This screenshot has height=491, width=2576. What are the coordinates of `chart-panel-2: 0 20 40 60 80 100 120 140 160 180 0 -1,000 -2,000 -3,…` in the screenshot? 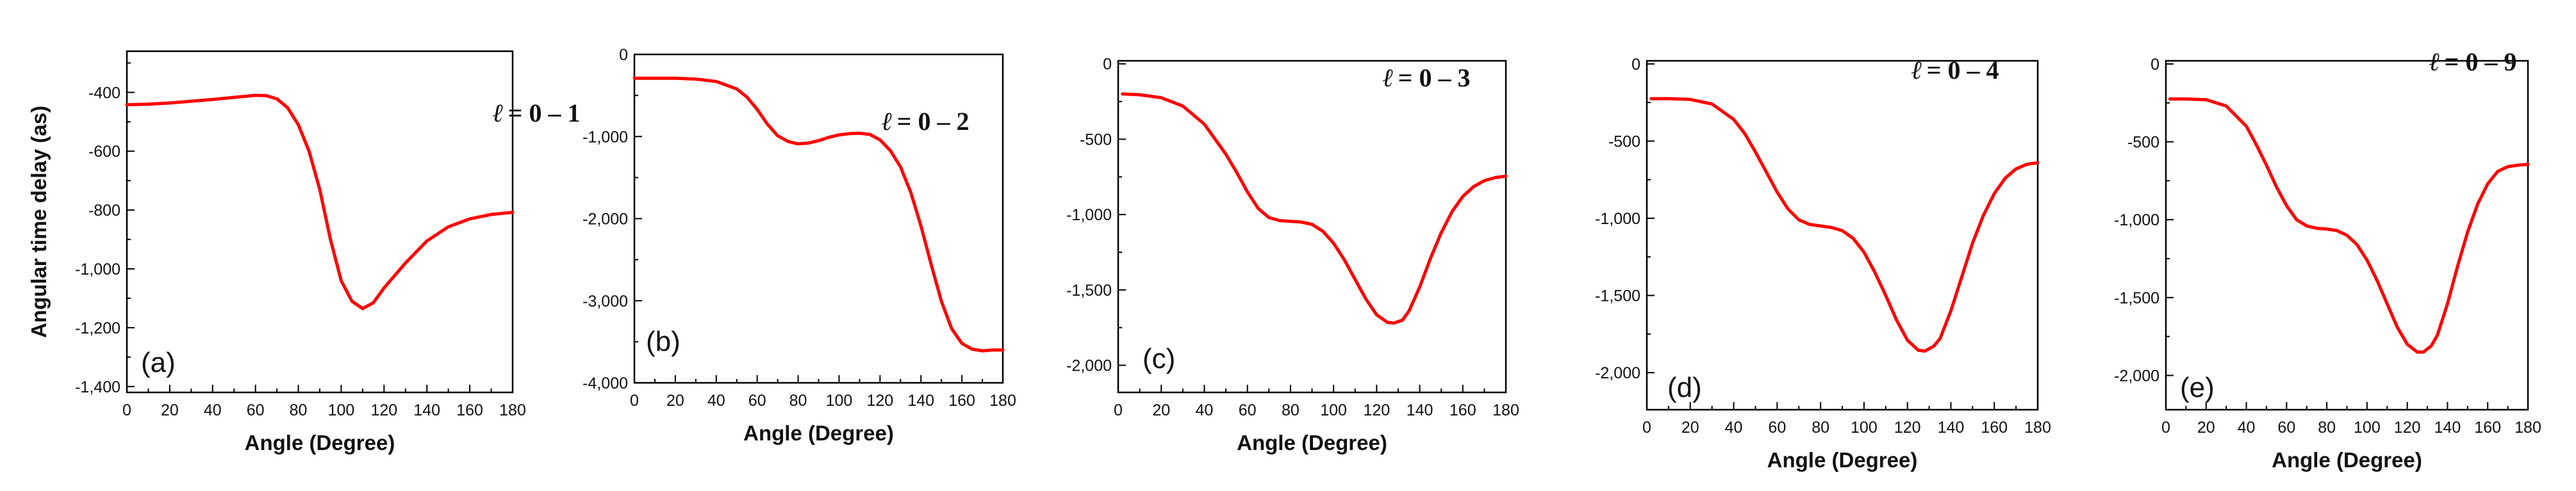 It's located at (799, 245).